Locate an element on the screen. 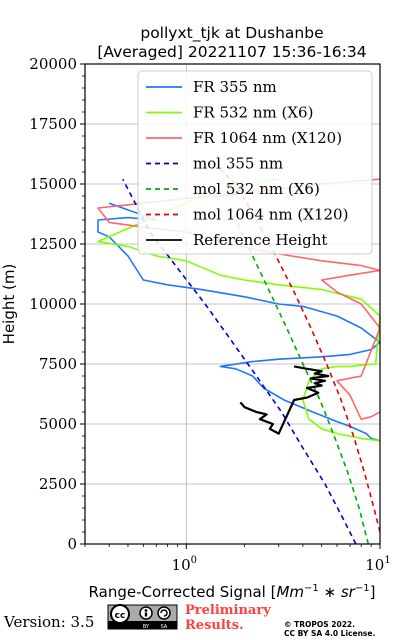 The width and height of the screenshot is (400, 640). chart-subtitle: [Averaged] 20221107 15:36-16:34 is located at coordinates (231, 52).